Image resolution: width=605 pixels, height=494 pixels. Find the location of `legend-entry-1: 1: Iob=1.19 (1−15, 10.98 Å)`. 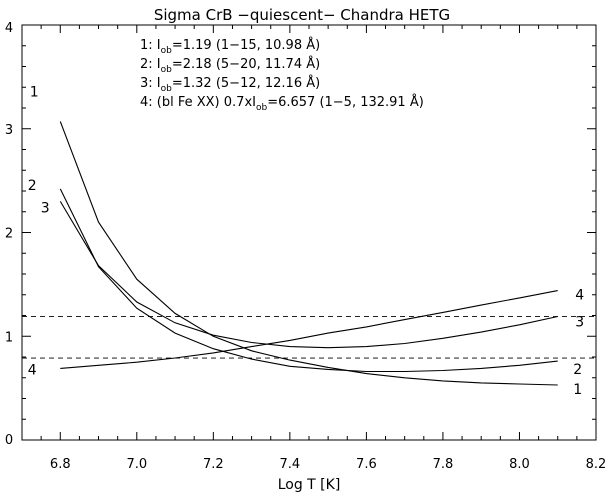

legend-entry-1: 1: Iob=1.19 (1−15, 10.98 Å) is located at coordinates (230, 46).